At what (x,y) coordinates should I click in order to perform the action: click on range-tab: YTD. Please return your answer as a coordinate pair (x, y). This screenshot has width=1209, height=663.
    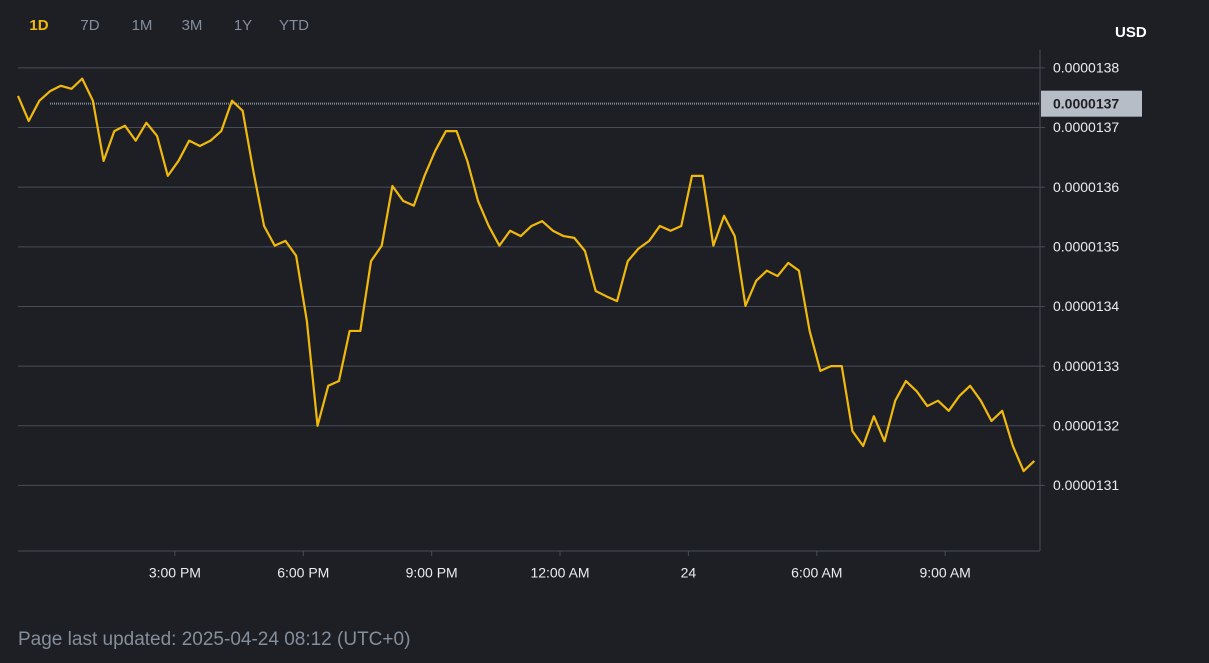
    Looking at the image, I should click on (294, 25).